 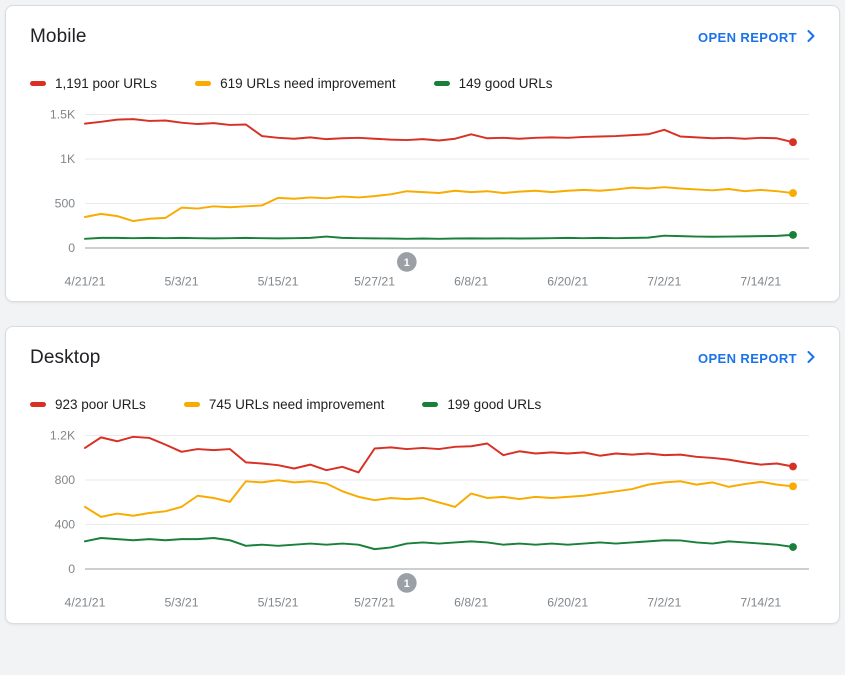 I want to click on open-report-link-desktop: OPEN REPORT, so click(x=756, y=358).